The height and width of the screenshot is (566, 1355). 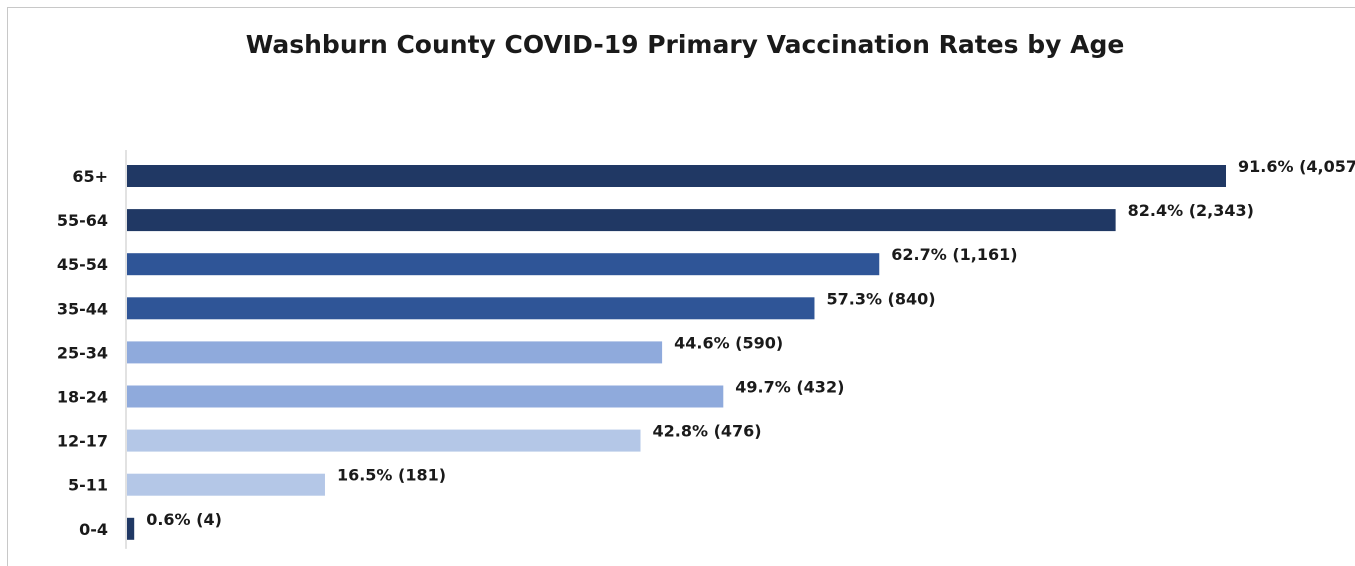 I want to click on data-label: 91.6% (4,057), so click(x=1296, y=166).